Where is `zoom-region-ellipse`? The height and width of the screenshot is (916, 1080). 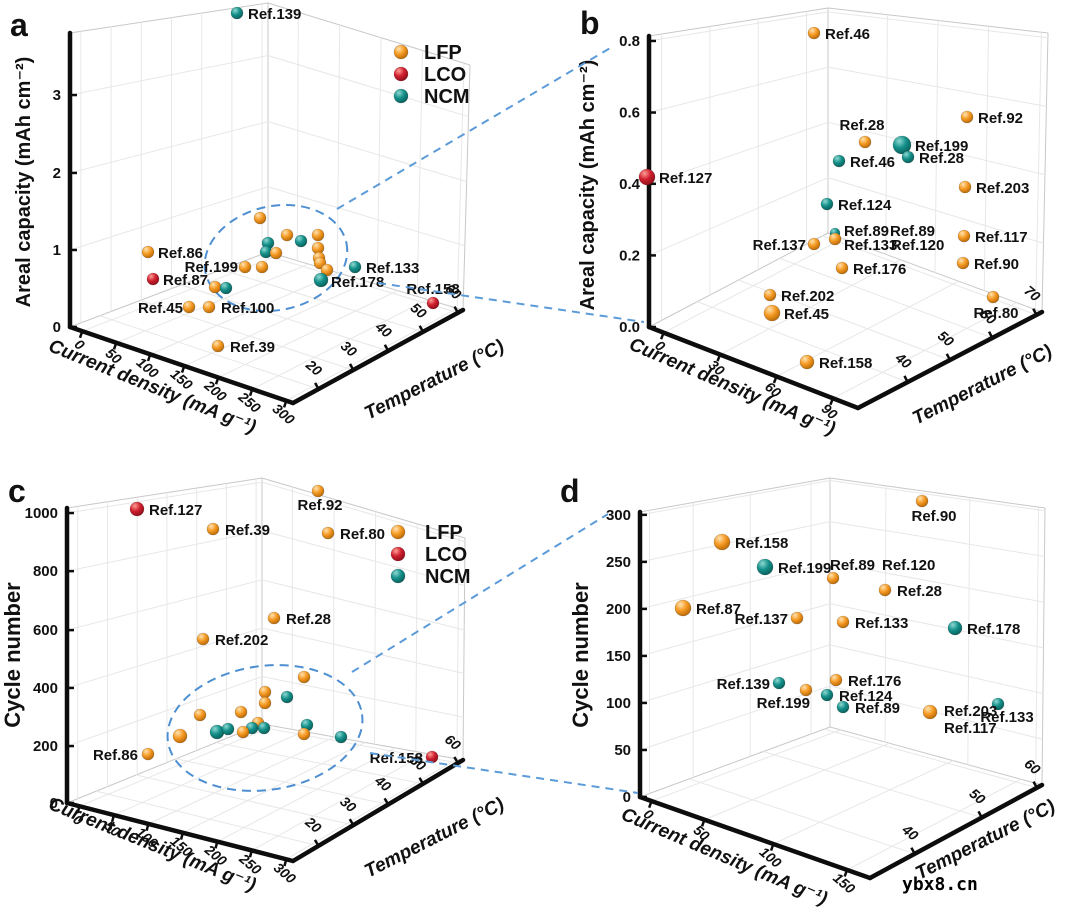
zoom-region-ellipse is located at coordinates (265, 728).